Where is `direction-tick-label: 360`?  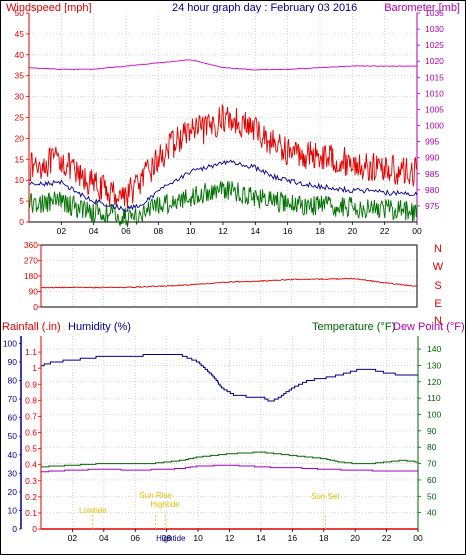 direction-tick-label: 360 is located at coordinates (31, 245).